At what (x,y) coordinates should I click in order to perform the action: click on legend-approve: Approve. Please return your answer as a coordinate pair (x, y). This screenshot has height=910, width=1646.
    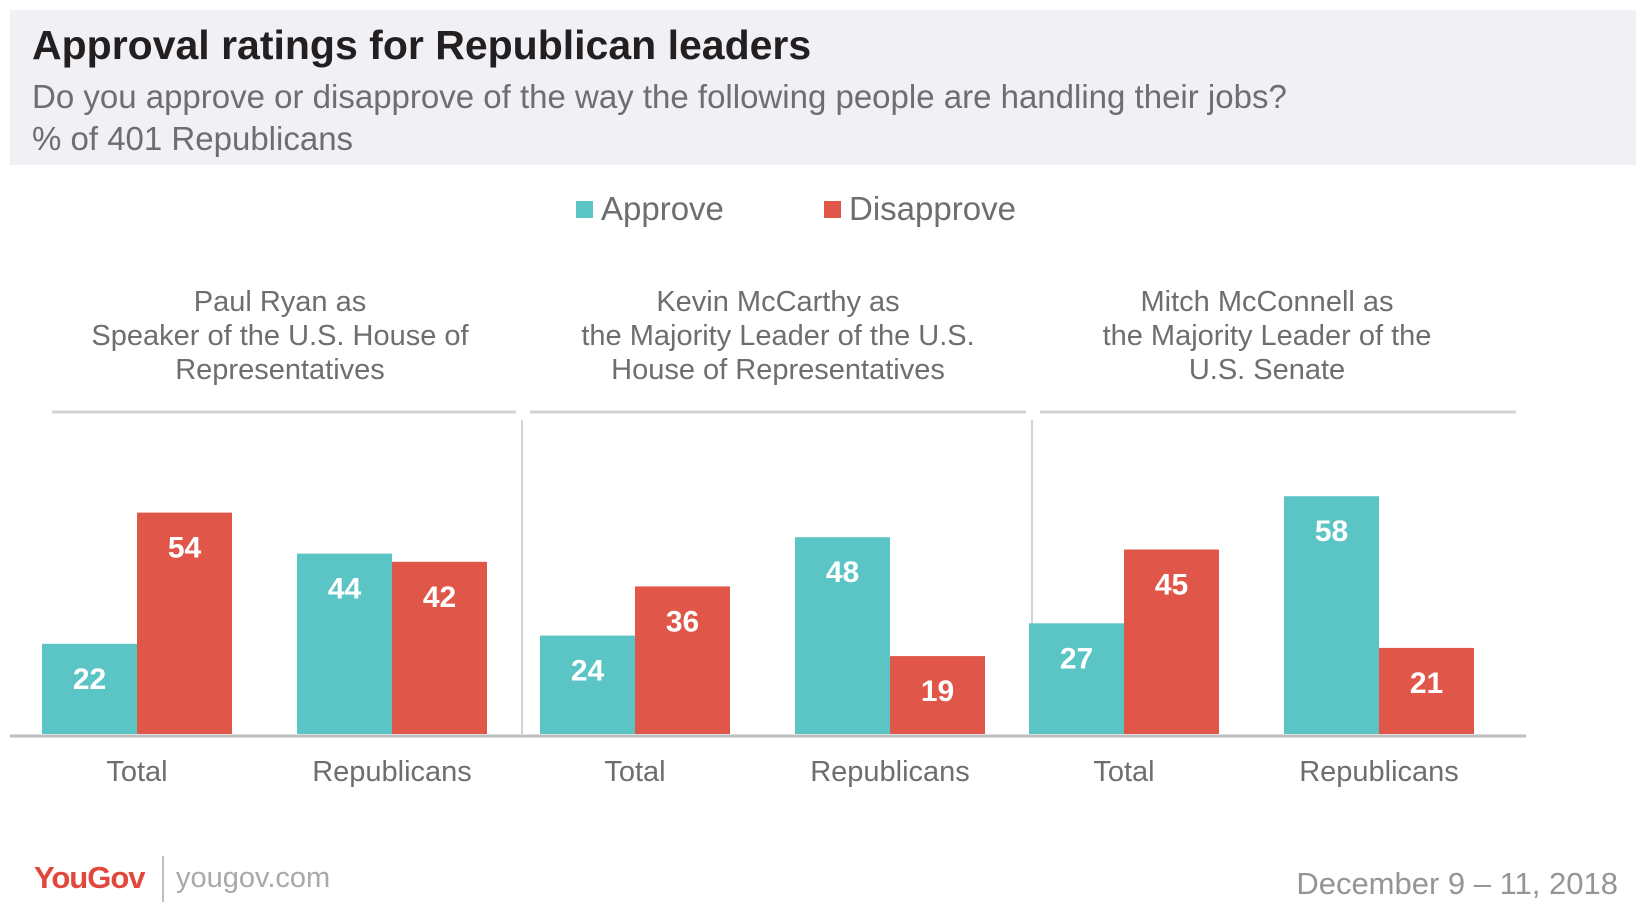
    Looking at the image, I should click on (650, 209).